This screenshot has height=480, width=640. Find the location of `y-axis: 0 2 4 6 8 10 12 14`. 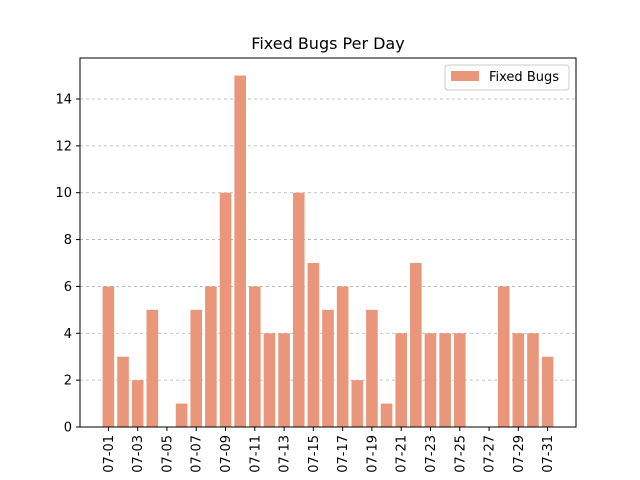

y-axis: 0 2 4 6 8 10 12 14 is located at coordinates (67, 264).